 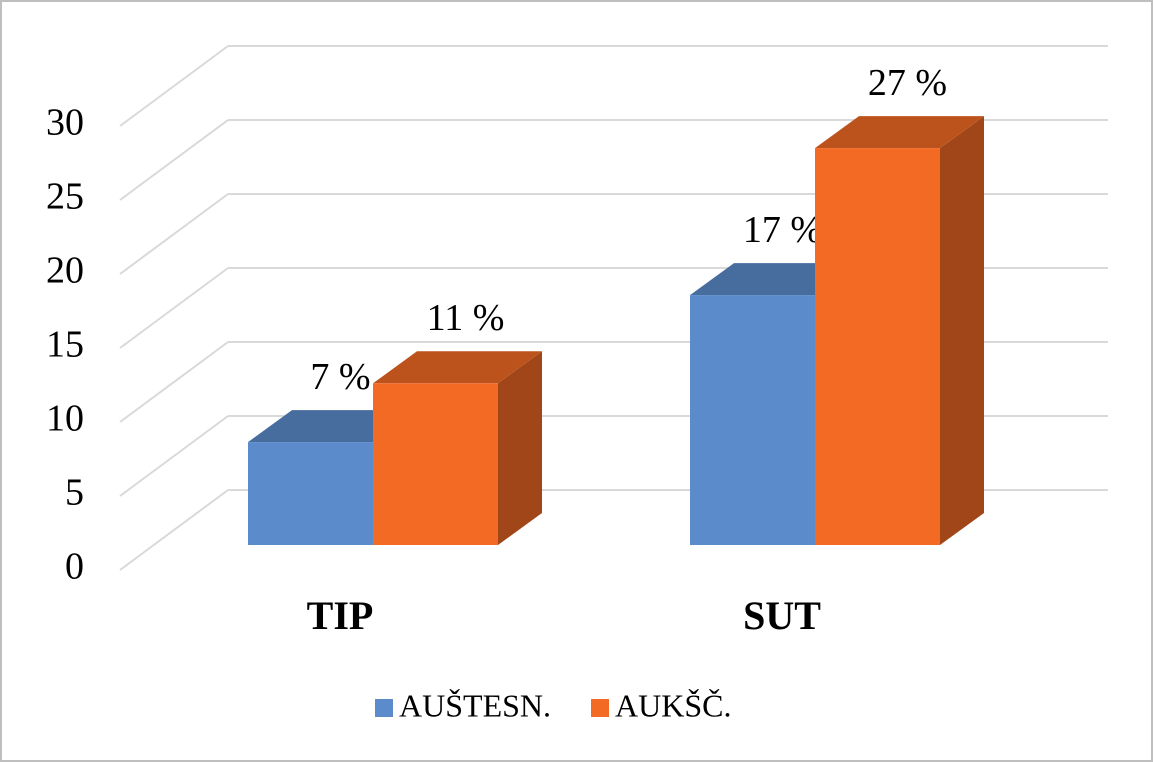 I want to click on x-tick-label: TIP, so click(x=340, y=615).